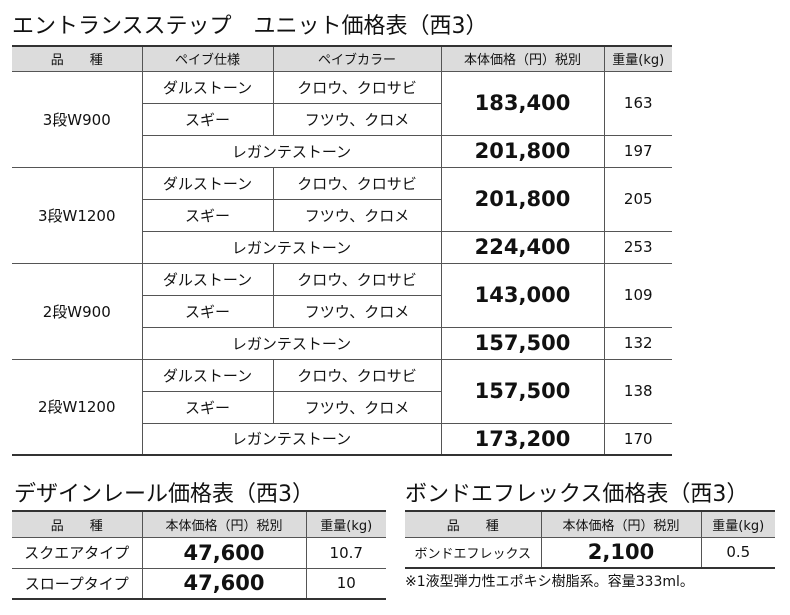  I want to click on price: 143,000, so click(522, 295).